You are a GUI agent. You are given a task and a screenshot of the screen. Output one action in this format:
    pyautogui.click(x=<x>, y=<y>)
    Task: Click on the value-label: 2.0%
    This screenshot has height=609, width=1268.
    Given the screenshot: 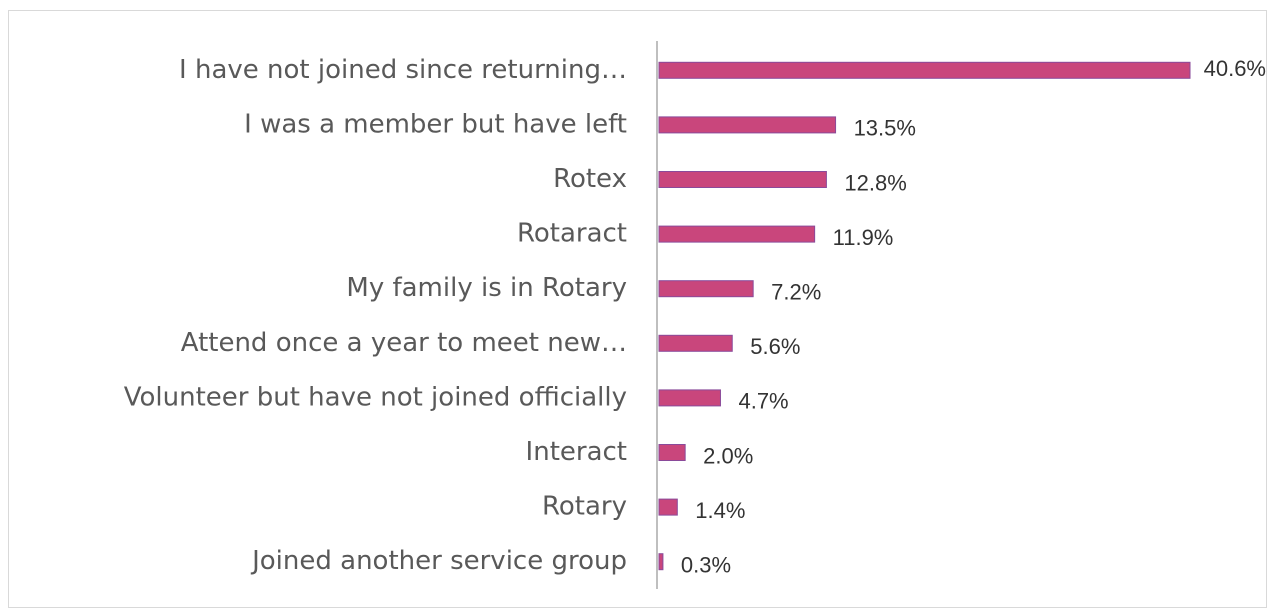 What is the action you would take?
    pyautogui.click(x=728, y=455)
    